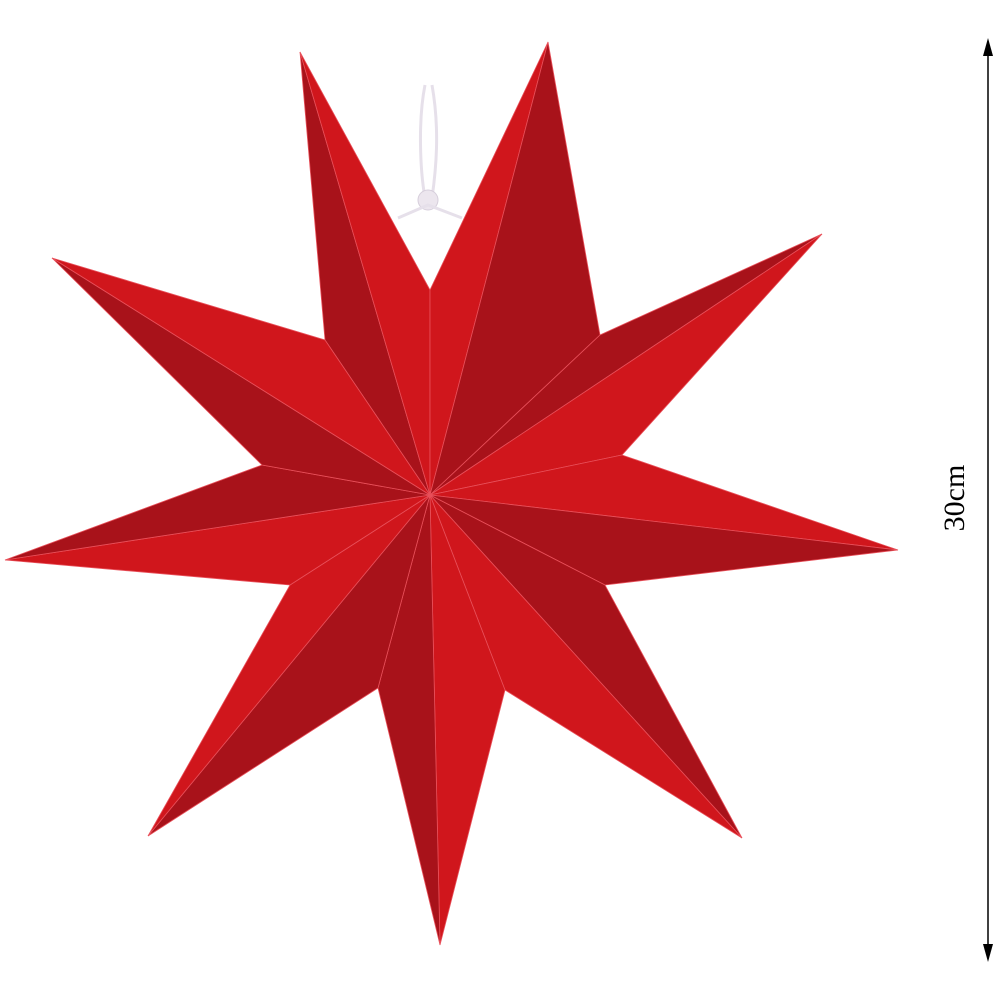 This screenshot has height=1000, width=1000. Describe the element at coordinates (430, 152) in the screenshot. I see `hanging-string` at that location.